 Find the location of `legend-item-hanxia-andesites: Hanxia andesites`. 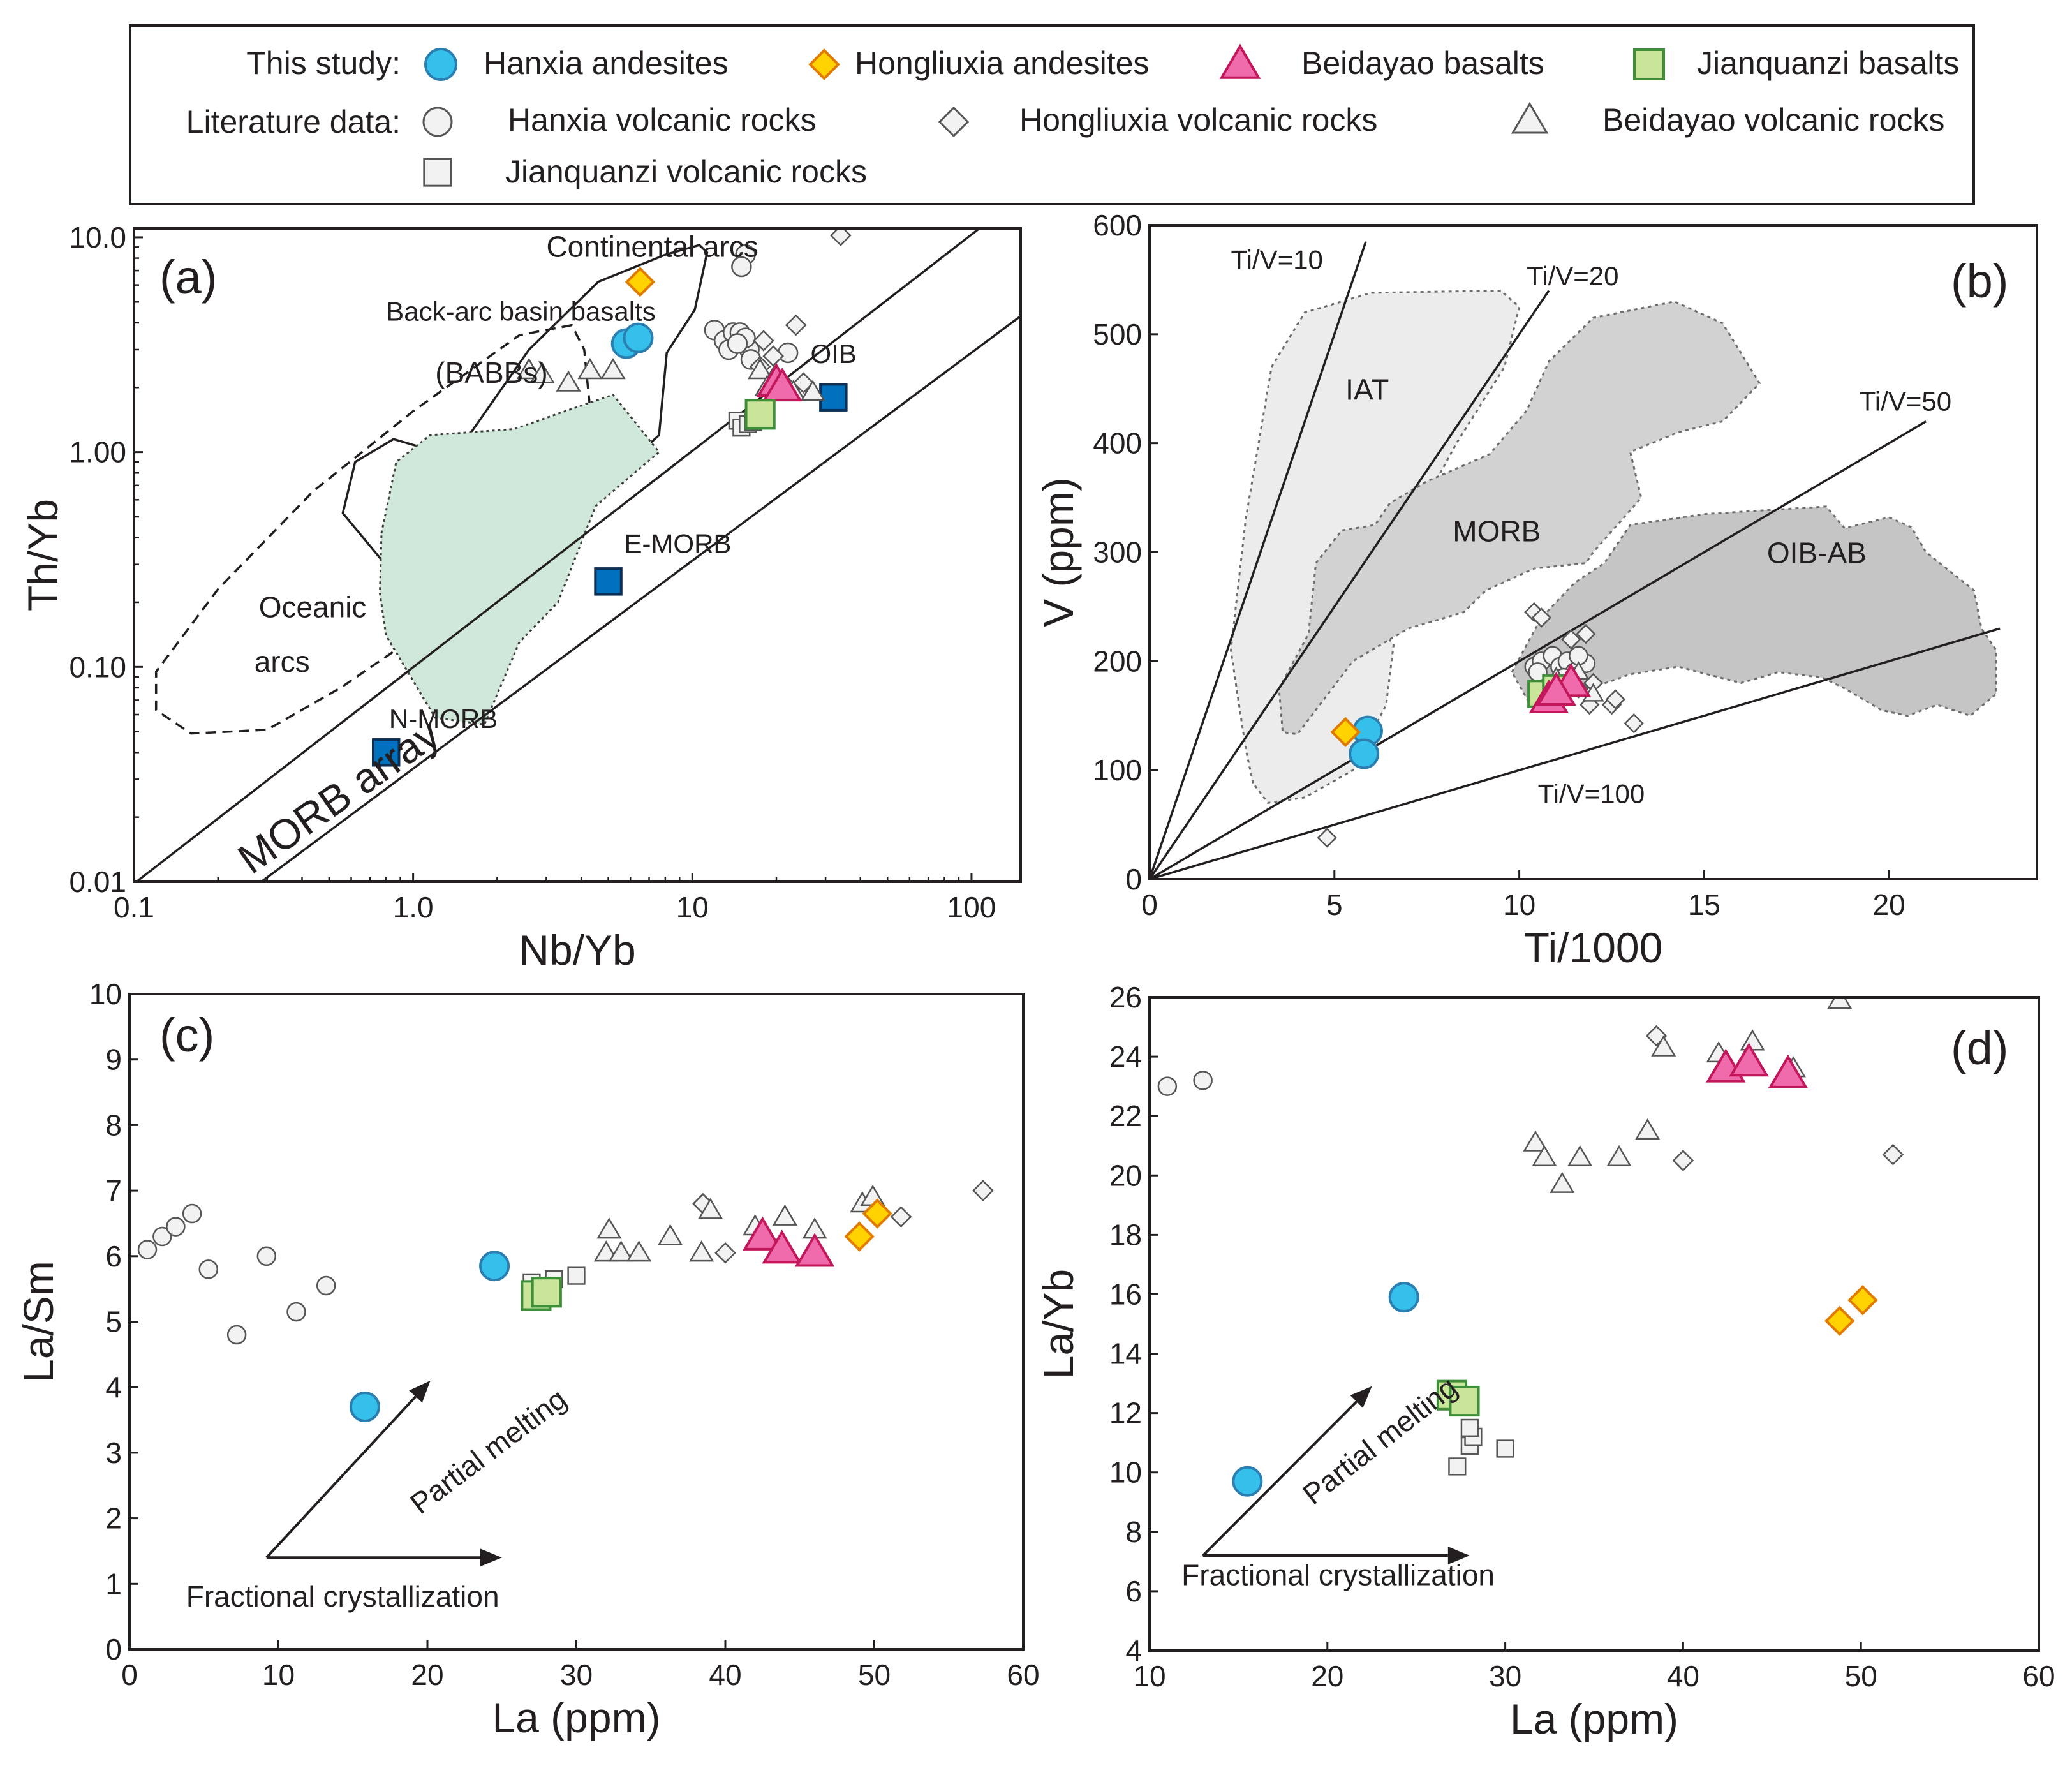

legend-item-hanxia-andesites: Hanxia andesites is located at coordinates (606, 63).